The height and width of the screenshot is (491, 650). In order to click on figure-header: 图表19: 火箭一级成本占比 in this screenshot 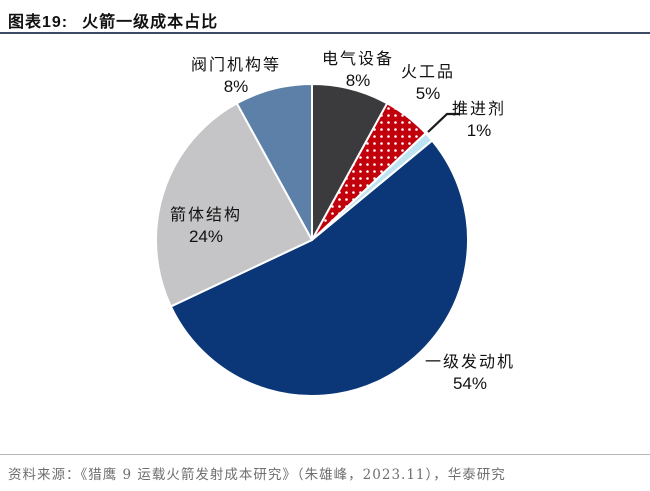, I will do `click(325, 20)`.